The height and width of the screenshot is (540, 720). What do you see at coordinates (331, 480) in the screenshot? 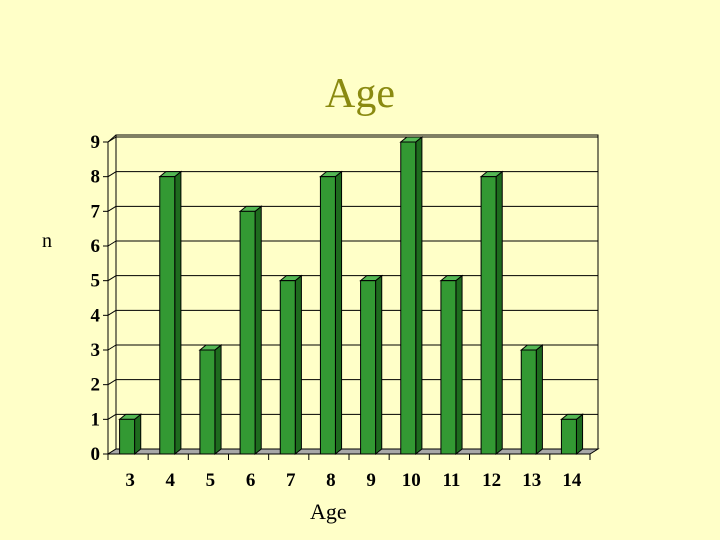
I see `x-tick-label: 8` at bounding box center [331, 480].